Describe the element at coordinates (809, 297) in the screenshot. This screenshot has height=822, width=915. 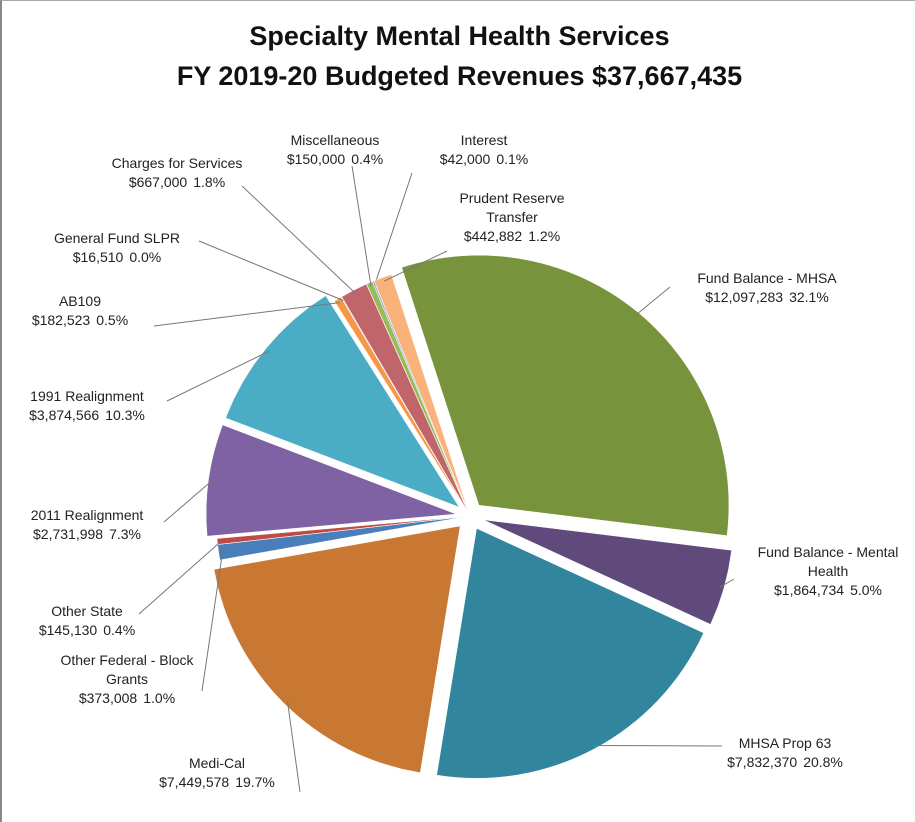
I see `percent-label: 32.1%` at that location.